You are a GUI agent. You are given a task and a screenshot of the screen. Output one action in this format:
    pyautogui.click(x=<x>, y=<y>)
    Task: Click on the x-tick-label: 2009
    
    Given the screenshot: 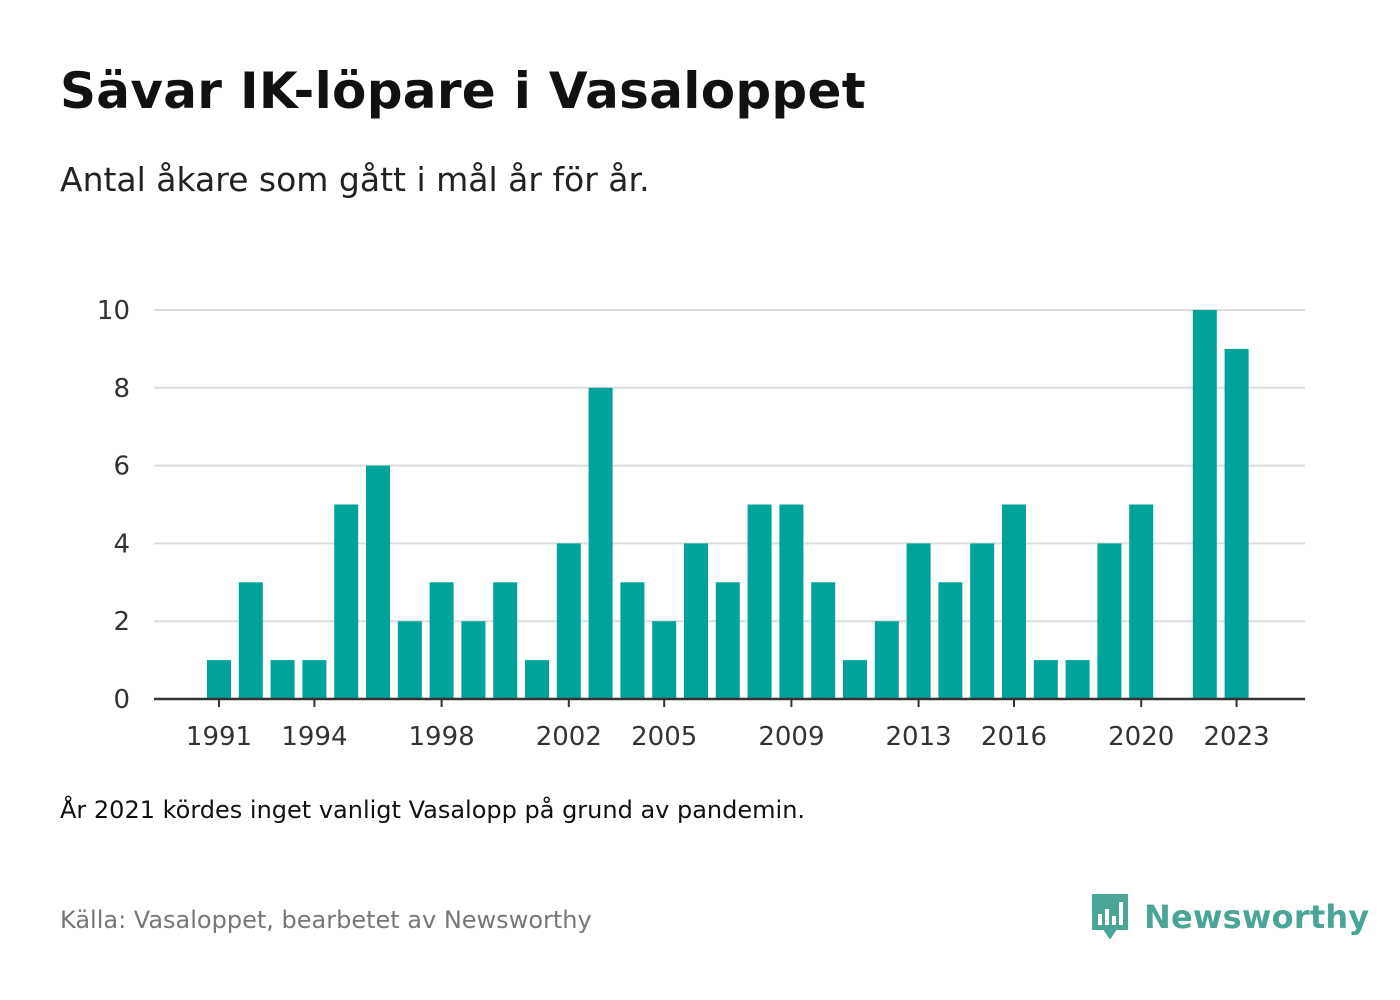 What is the action you would take?
    pyautogui.click(x=791, y=737)
    